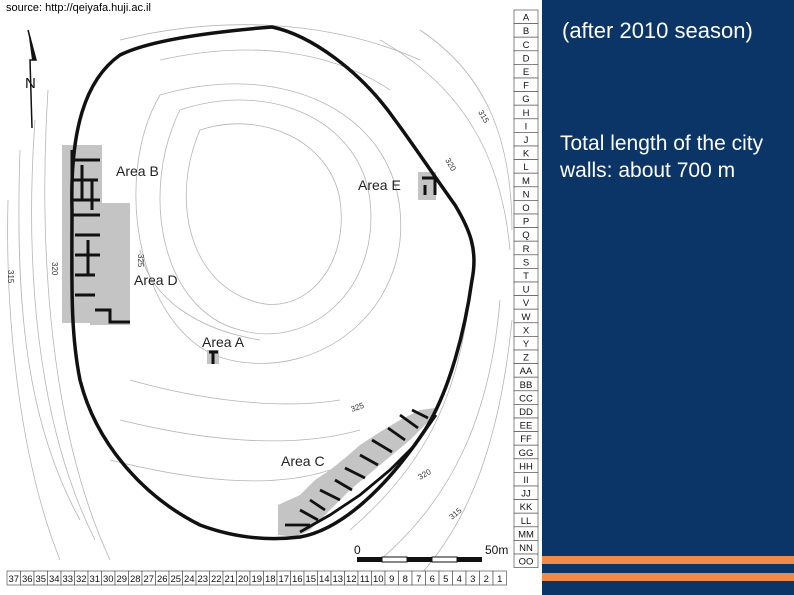 This screenshot has width=794, height=595. Describe the element at coordinates (526, 358) in the screenshot. I see `grid-letter-label: Z` at that location.